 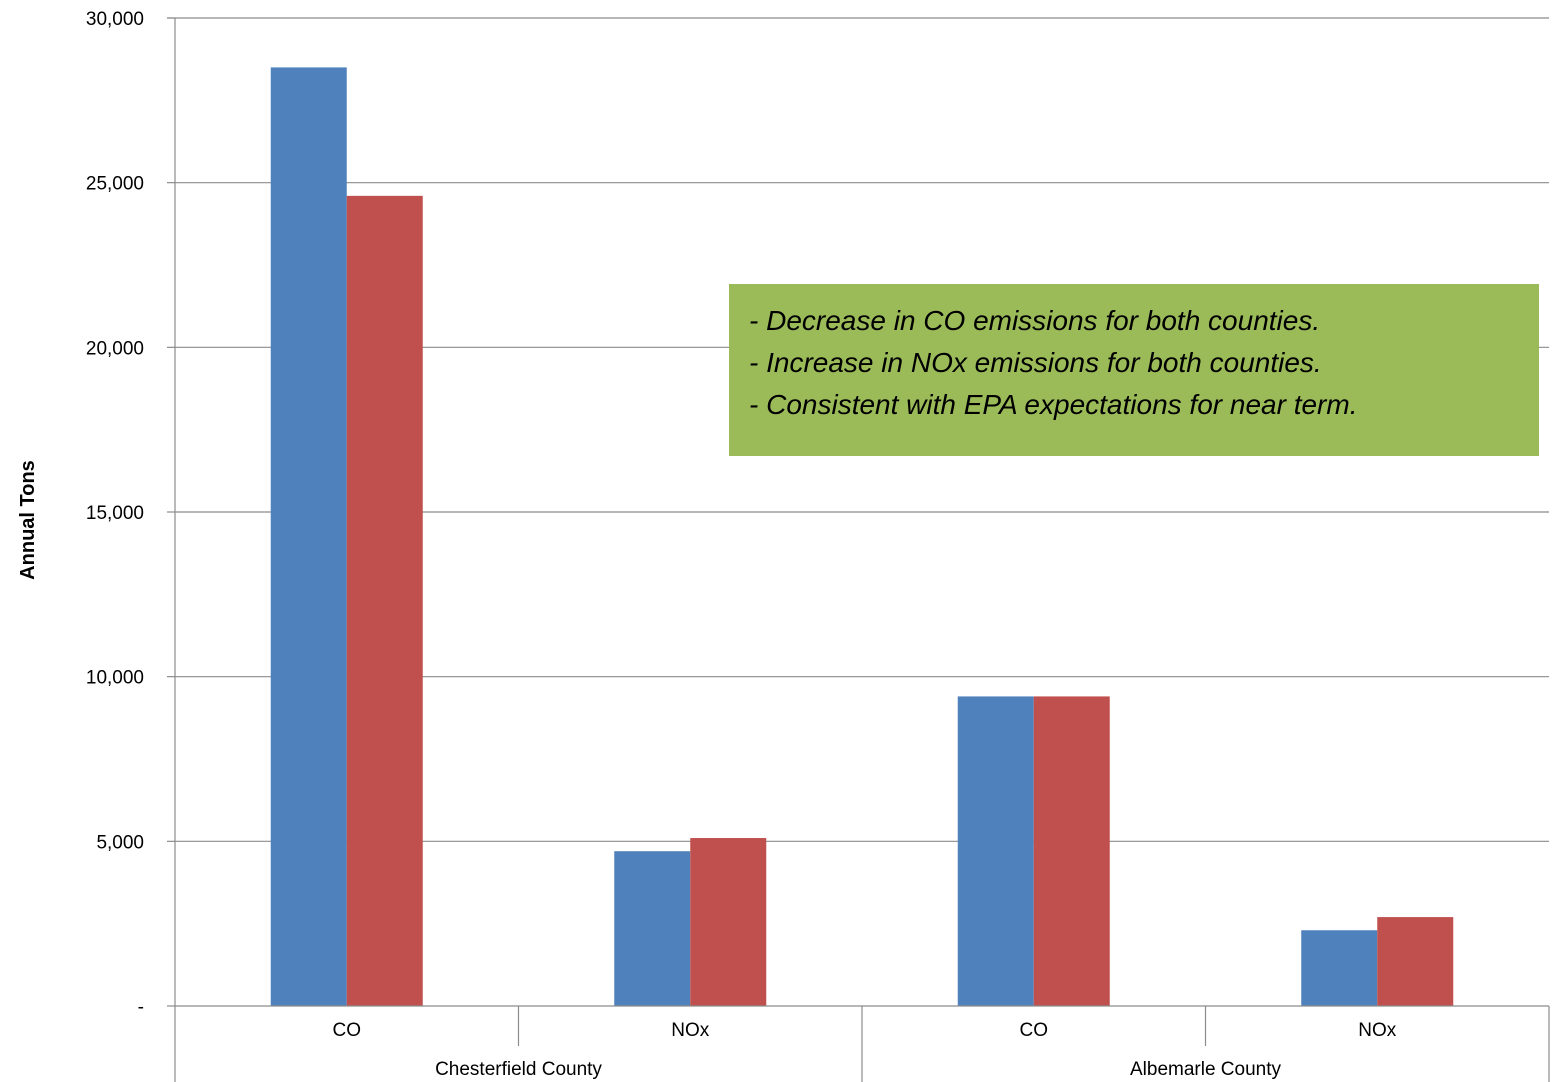 What do you see at coordinates (115, 184) in the screenshot?
I see `y-tick-label: 25,000` at bounding box center [115, 184].